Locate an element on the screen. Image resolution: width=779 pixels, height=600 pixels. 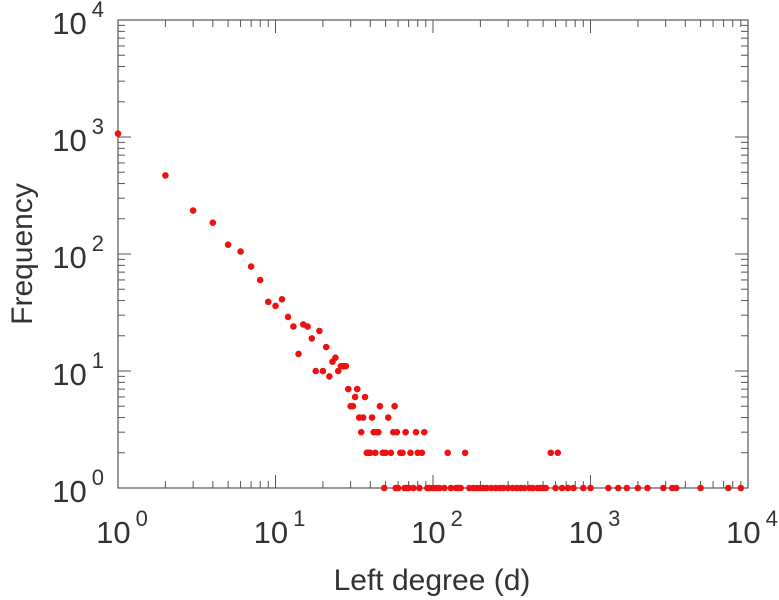
y-tick-label-exponent: 3 is located at coordinates (98, 126).